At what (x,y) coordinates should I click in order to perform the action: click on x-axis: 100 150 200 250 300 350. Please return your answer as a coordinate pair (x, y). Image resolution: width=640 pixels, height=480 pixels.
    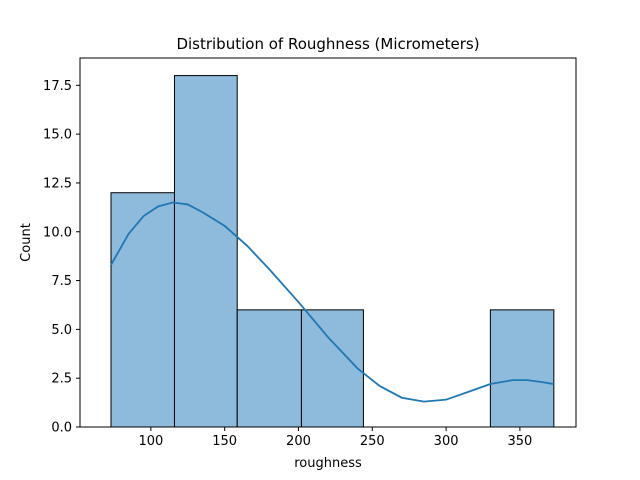
    Looking at the image, I should click on (335, 438).